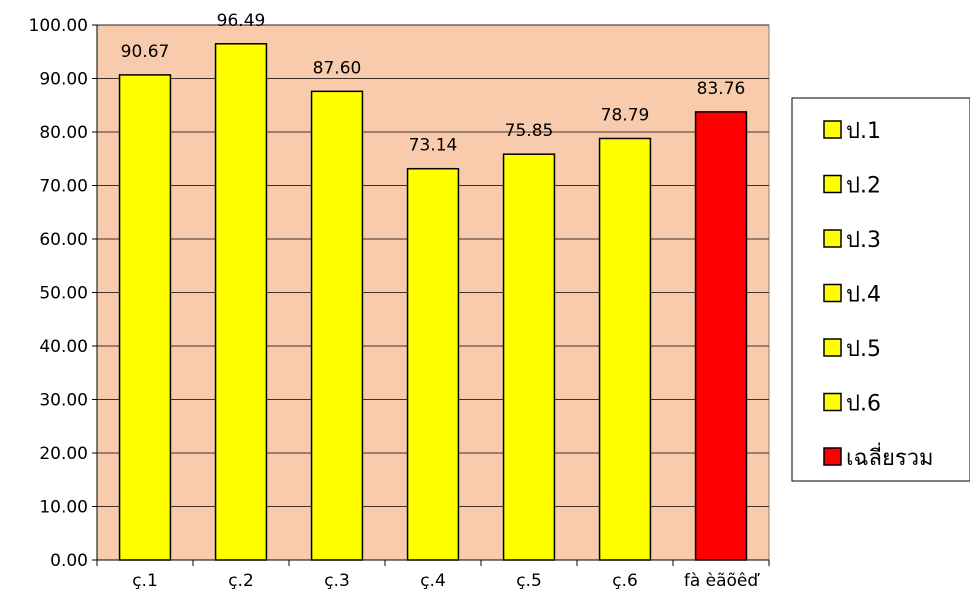  What do you see at coordinates (337, 581) in the screenshot?
I see `x-tick-label: ç.3` at bounding box center [337, 581].